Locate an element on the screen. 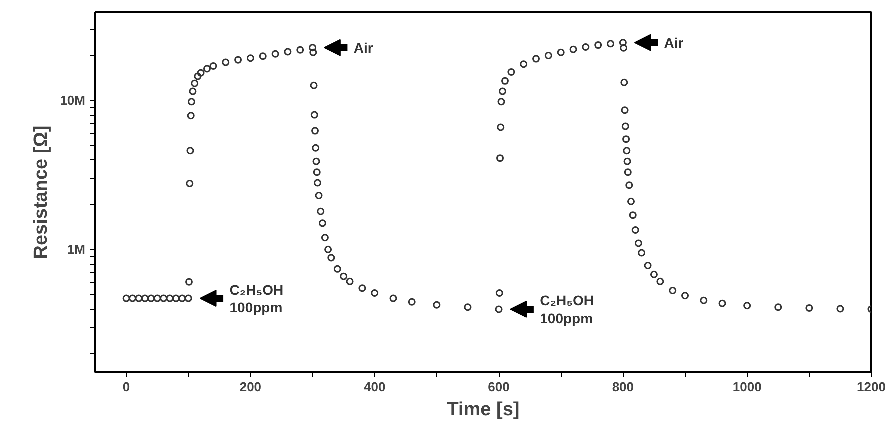 This screenshot has height=432, width=896. y-tick-label: 1M is located at coordinates (76, 250).